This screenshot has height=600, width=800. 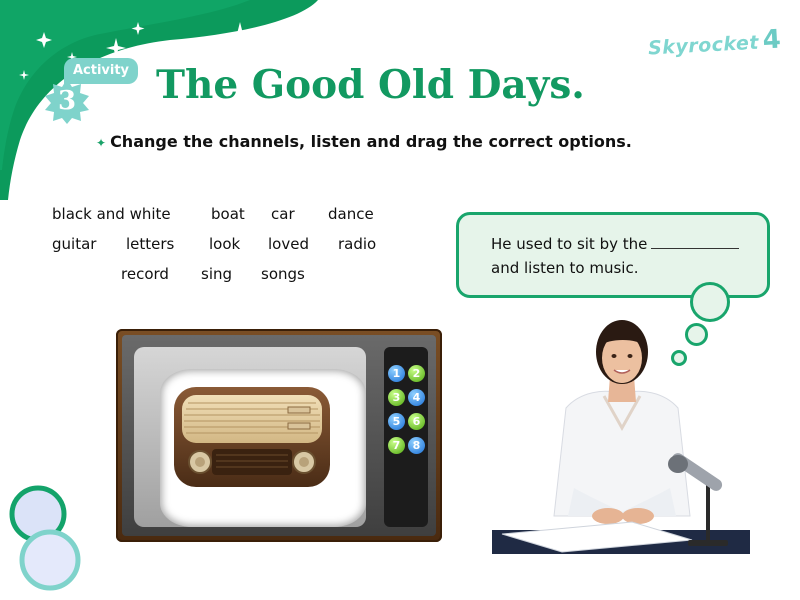 I want to click on word-option: letters, so click(x=150, y=244).